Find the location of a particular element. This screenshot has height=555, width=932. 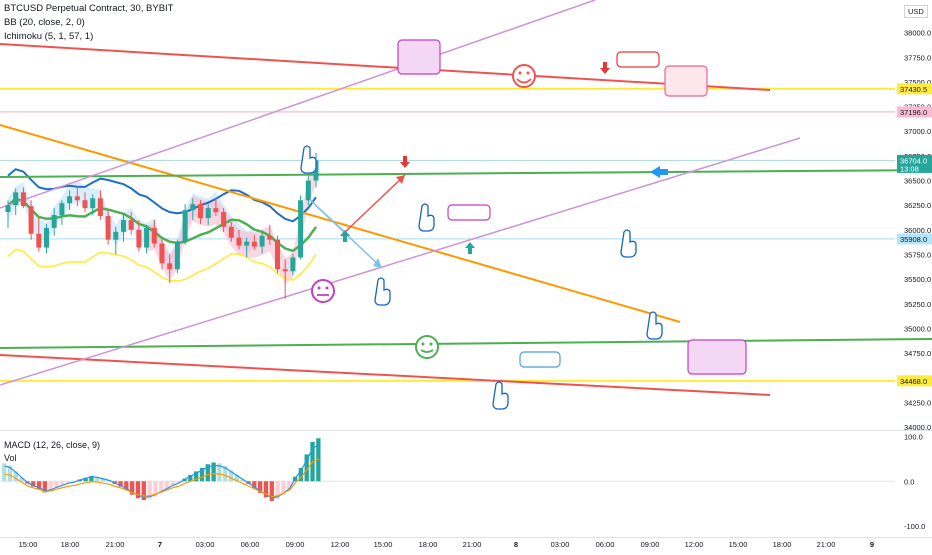

price-tick-label: 36000.0 is located at coordinates (917, 230).